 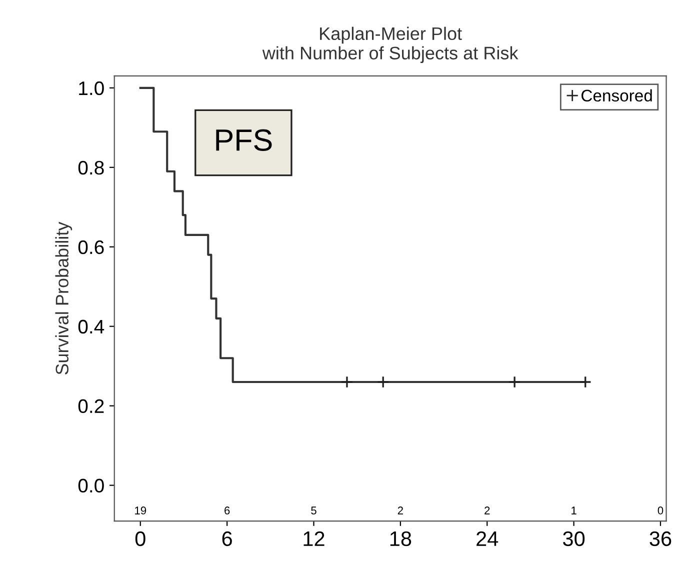 What do you see at coordinates (390, 45) in the screenshot?
I see `chart-title: Kaplan-Meier Plot with Number of Subjects at Risk` at bounding box center [390, 45].